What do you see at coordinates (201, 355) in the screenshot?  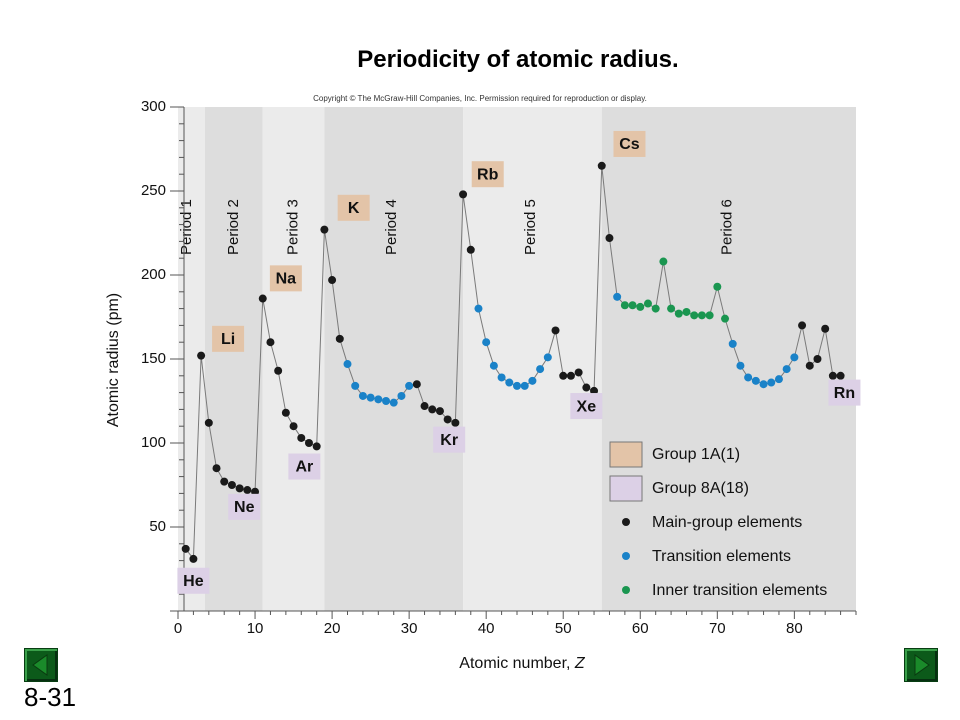 I see `data-point-z3` at bounding box center [201, 355].